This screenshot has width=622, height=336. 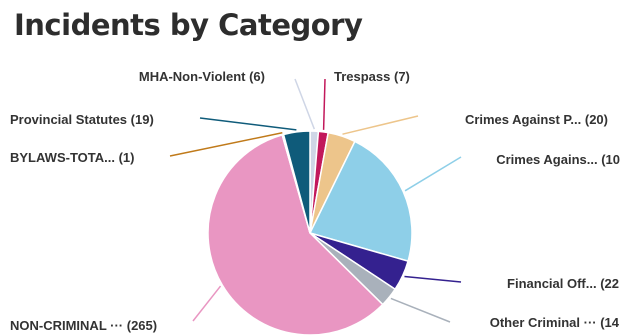 What do you see at coordinates (188, 25) in the screenshot?
I see `chart-title: Incidents by Category` at bounding box center [188, 25].